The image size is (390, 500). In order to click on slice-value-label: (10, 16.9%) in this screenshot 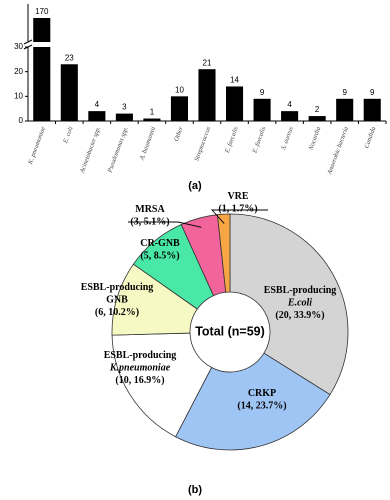, I will do `click(139, 380)`.